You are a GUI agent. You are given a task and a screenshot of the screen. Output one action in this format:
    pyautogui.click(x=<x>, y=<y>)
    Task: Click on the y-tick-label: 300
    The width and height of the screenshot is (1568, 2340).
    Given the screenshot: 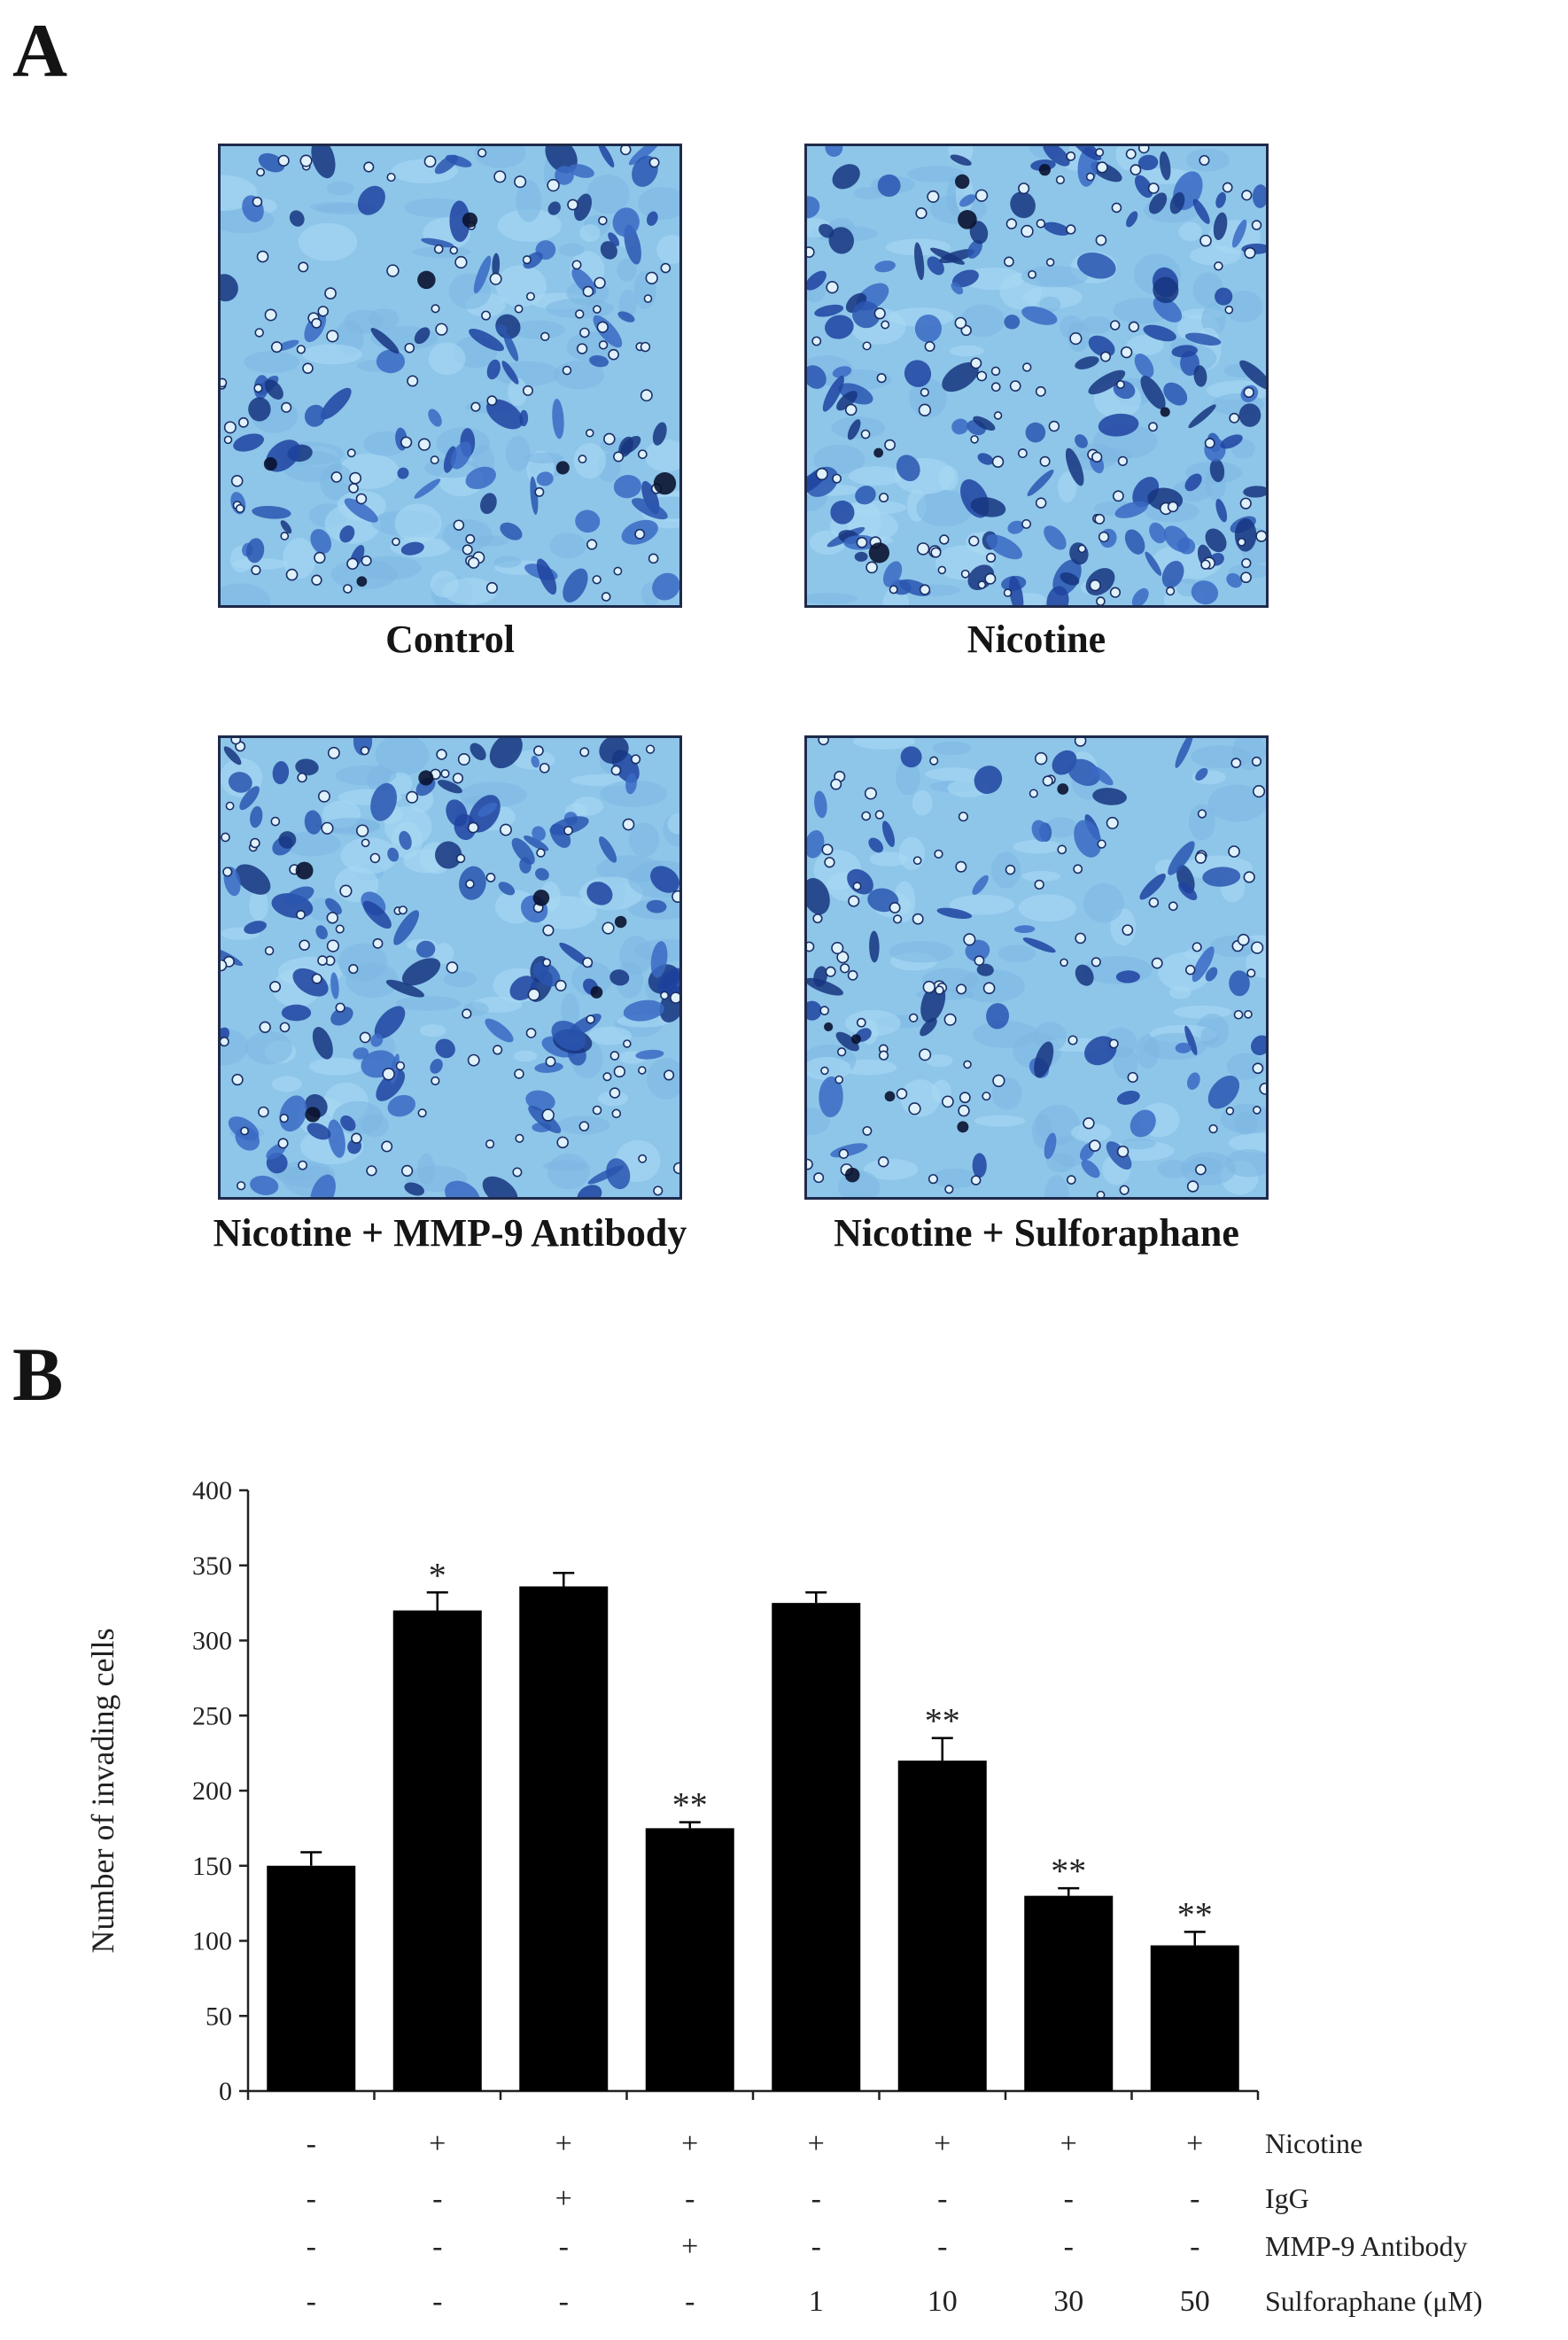 What is the action you would take?
    pyautogui.click(x=212, y=1641)
    